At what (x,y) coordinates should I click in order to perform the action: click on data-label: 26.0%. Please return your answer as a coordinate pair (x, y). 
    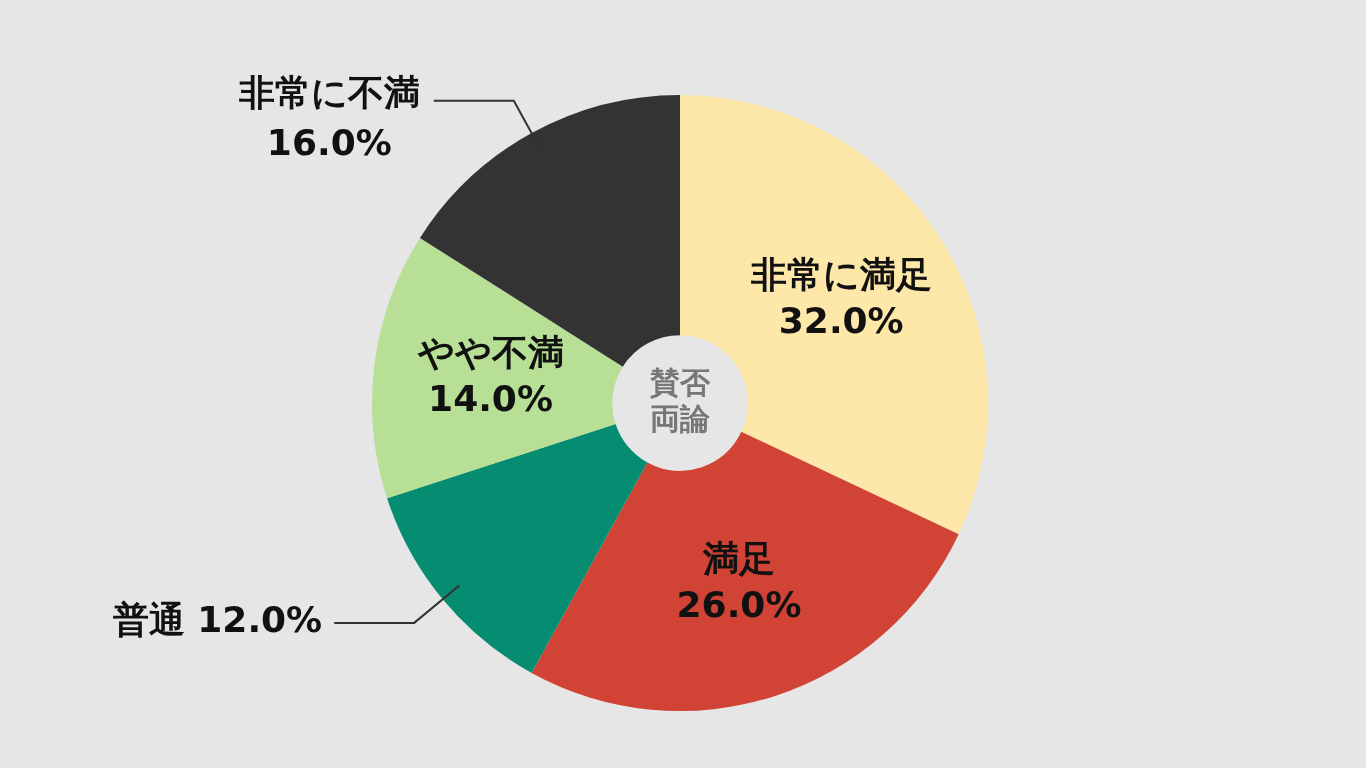
    Looking at the image, I should click on (739, 604).